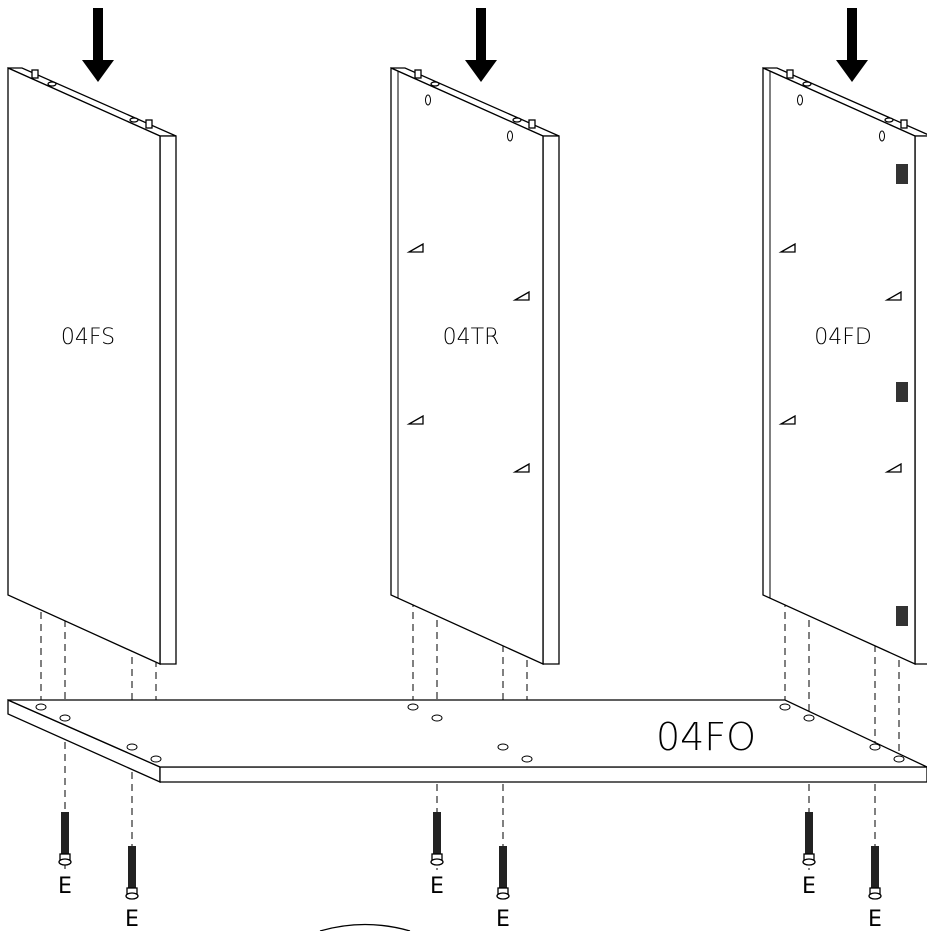 The height and width of the screenshot is (931, 927). Describe the element at coordinates (843, 337) in the screenshot. I see `panel-label: 04FD` at that location.